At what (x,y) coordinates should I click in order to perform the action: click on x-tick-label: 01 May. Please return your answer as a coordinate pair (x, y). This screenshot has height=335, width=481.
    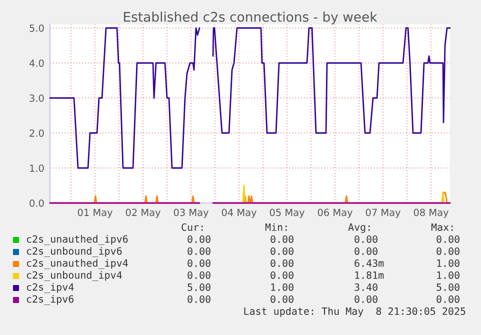
    Looking at the image, I should click on (95, 213).